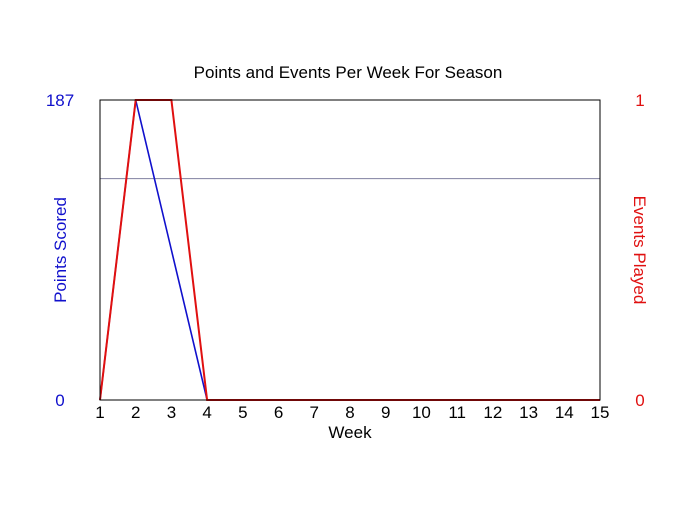 This screenshot has height=505, width=700. I want to click on x-tick-label: 1, so click(99, 412).